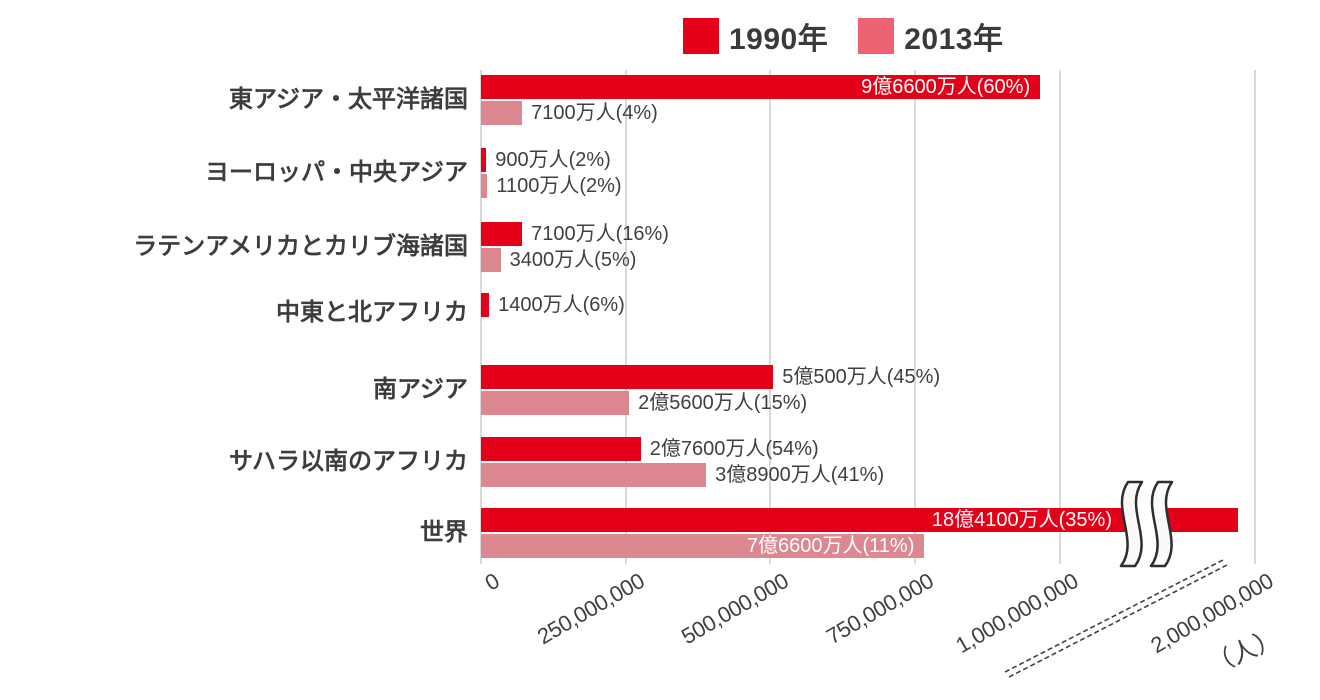  I want to click on legend: 1990年 2013年, so click(843, 36).